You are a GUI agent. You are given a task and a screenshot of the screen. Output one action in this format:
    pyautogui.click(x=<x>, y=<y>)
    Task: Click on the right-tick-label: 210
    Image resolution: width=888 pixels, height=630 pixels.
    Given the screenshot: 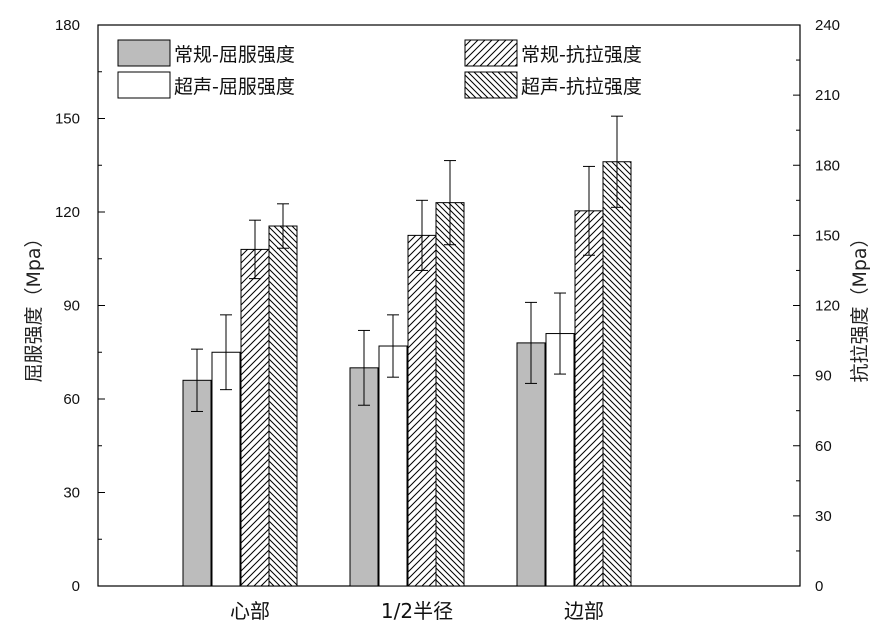 What is the action you would take?
    pyautogui.click(x=827, y=95)
    